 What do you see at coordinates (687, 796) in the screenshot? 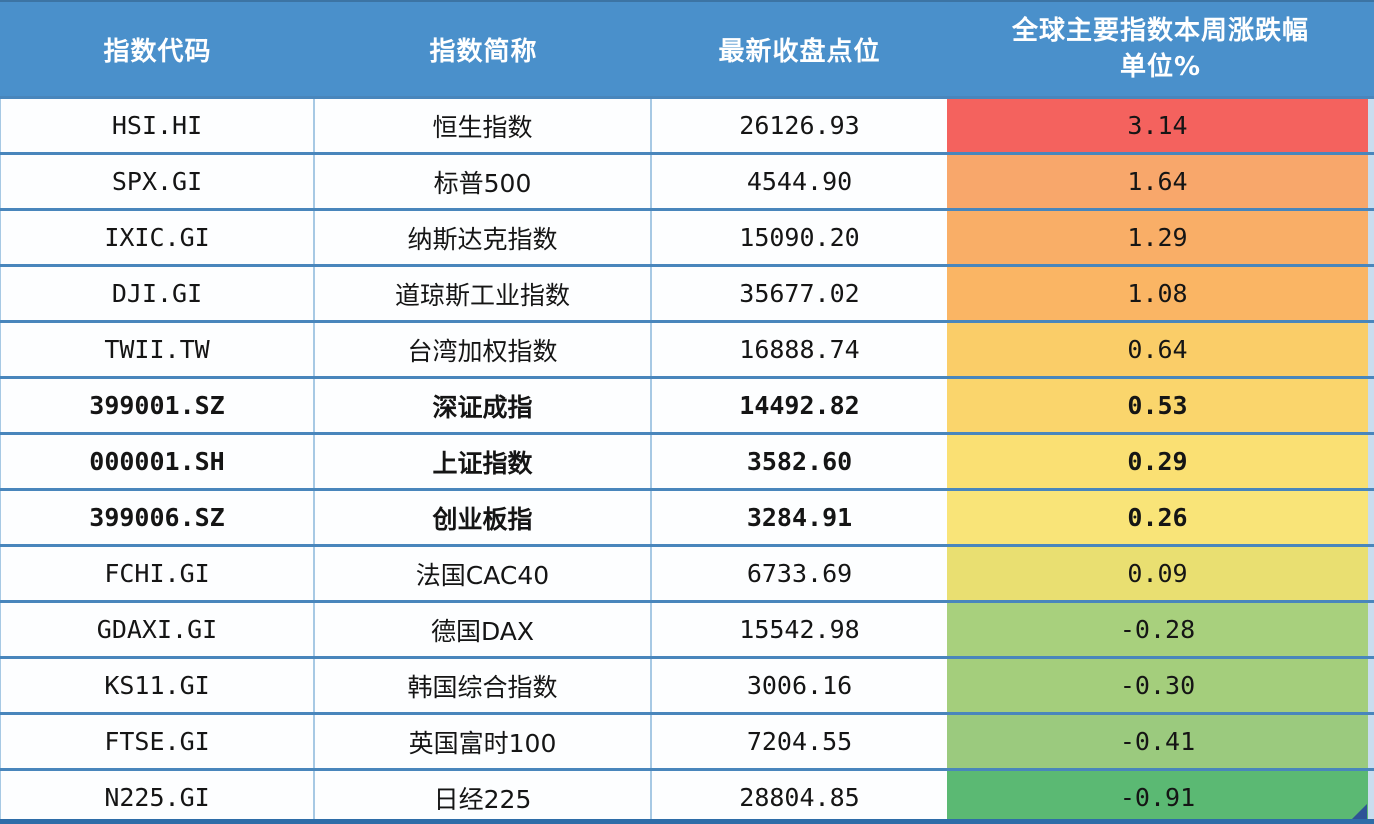
I see `table-row: N225.GI 日经225 28804.85 -0.91` at bounding box center [687, 796].